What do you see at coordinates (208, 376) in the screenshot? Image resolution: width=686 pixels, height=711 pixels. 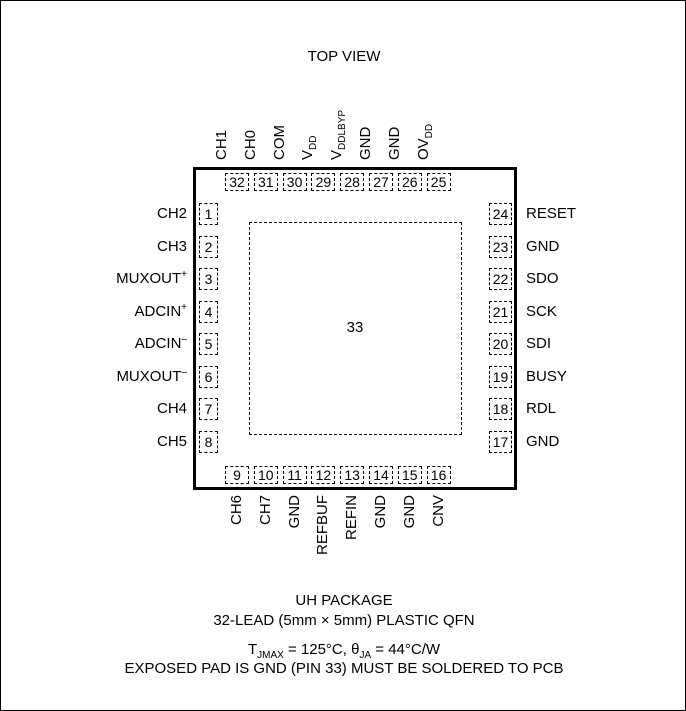 I see `pin-6-box: 6` at bounding box center [208, 376].